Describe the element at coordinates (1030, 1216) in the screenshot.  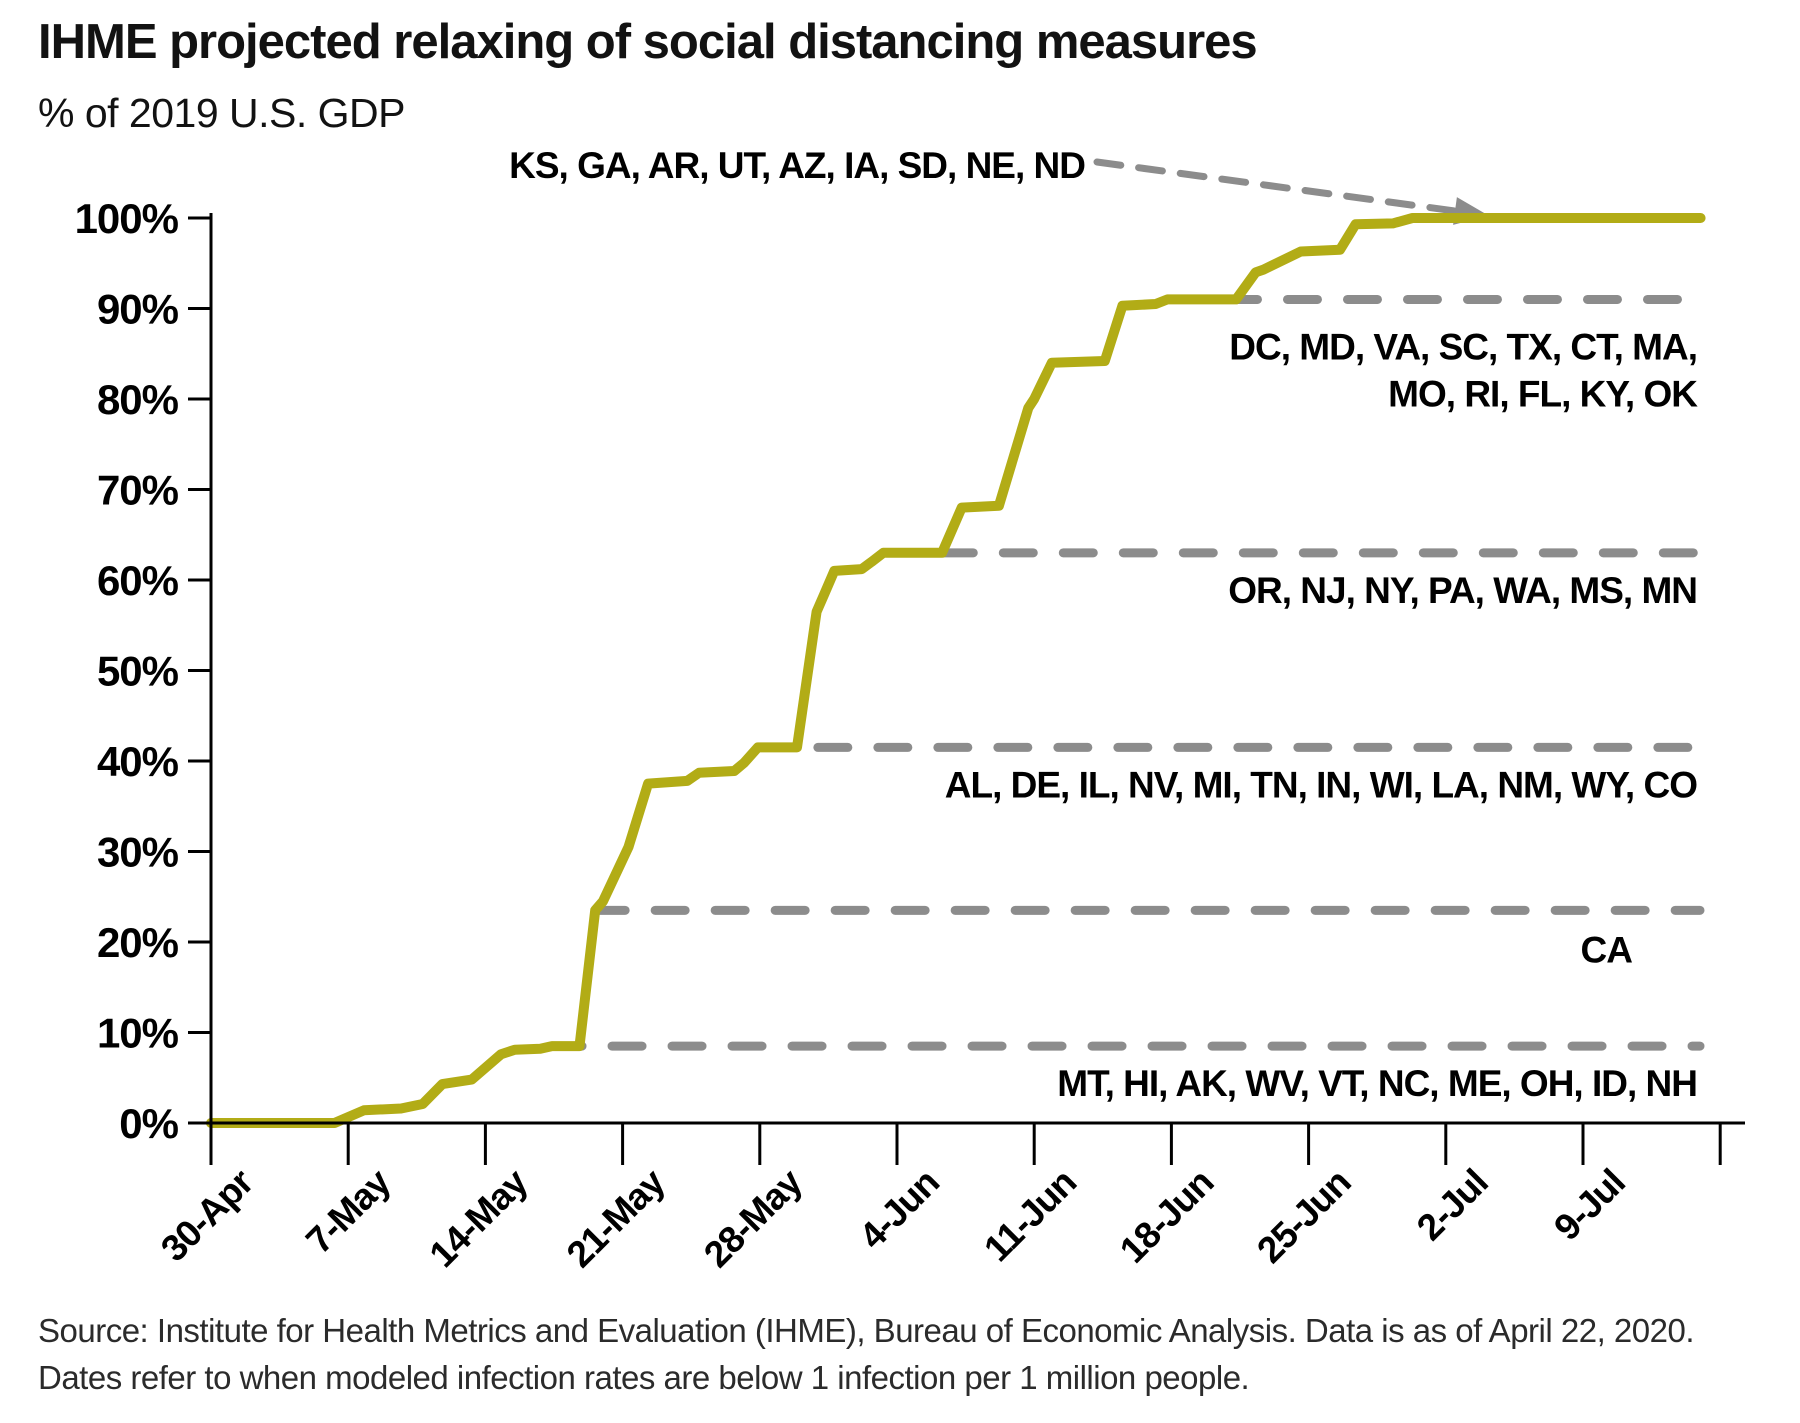
I see `x-axis-tick-label: 11-Jun` at that location.